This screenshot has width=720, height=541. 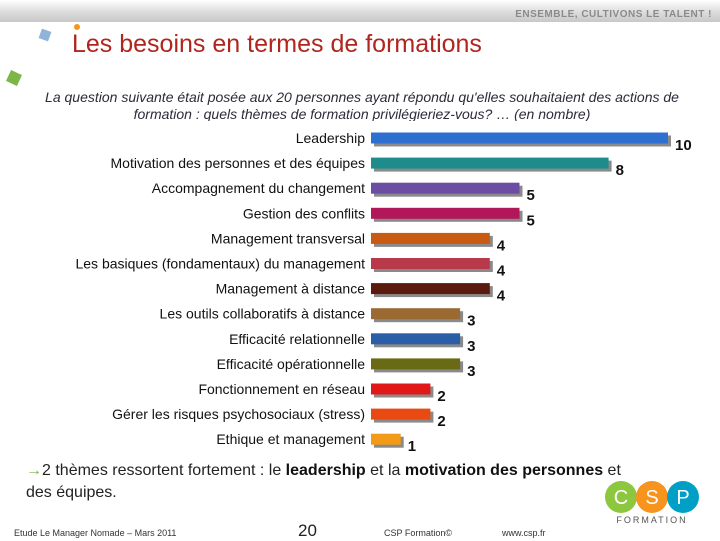 I want to click on value-label-gerer-les-risques-psychosociaux-stress: 2, so click(x=441, y=421).